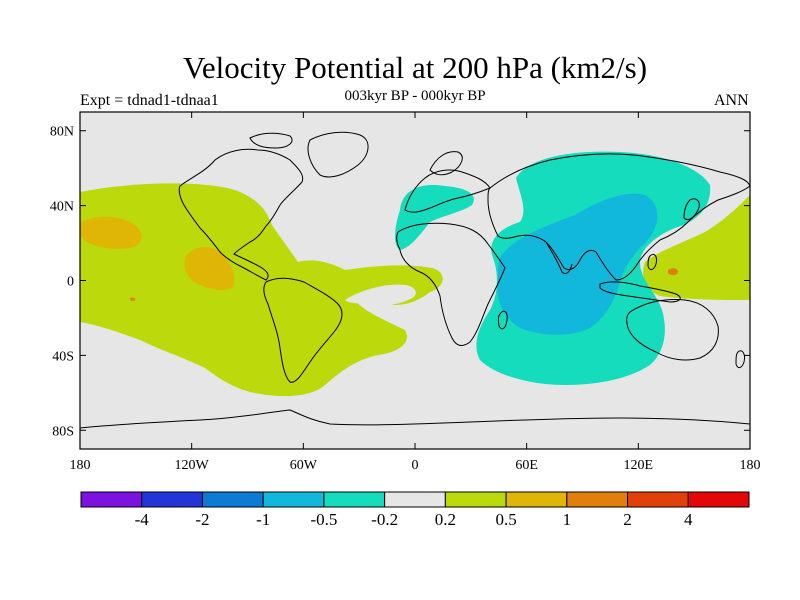 The image size is (800, 600). I want to click on positive-max-east-pacific, so click(209, 269).